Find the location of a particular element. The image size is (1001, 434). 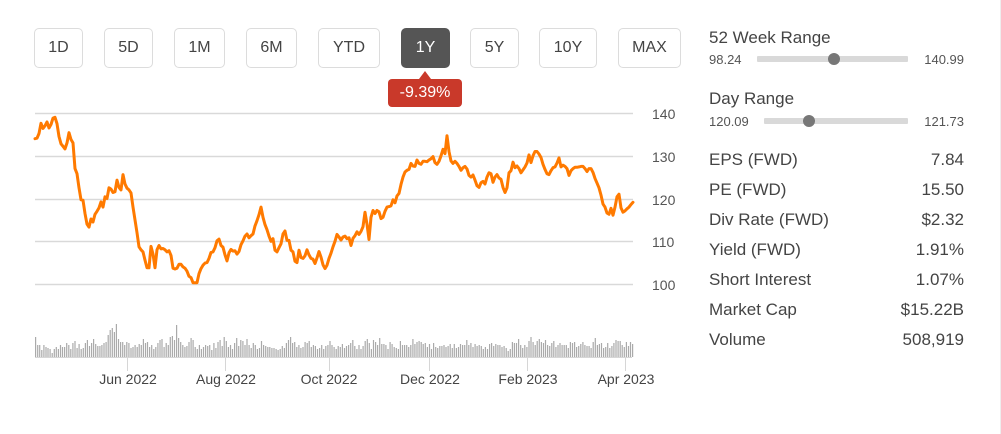

stat-volume: Volume 508,919 is located at coordinates (836, 342).